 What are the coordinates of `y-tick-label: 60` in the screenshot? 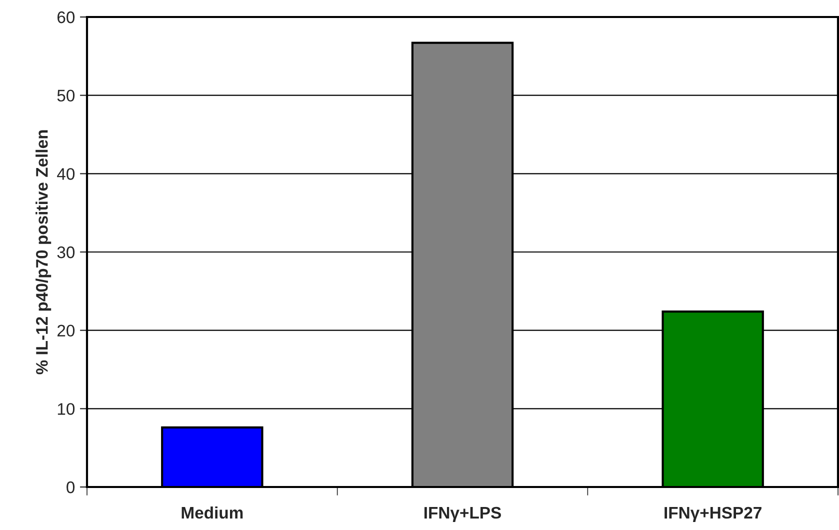 It's located at (66, 17).